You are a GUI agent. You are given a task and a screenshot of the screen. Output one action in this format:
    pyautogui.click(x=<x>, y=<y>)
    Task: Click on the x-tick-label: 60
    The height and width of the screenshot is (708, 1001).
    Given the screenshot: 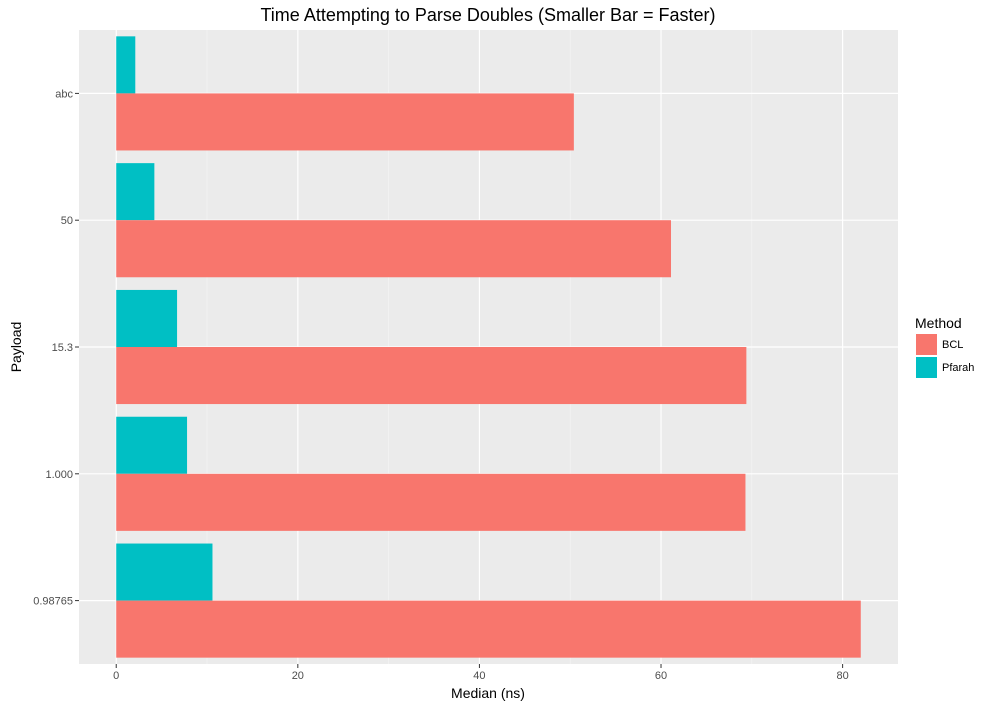 What is the action you would take?
    pyautogui.click(x=661, y=676)
    